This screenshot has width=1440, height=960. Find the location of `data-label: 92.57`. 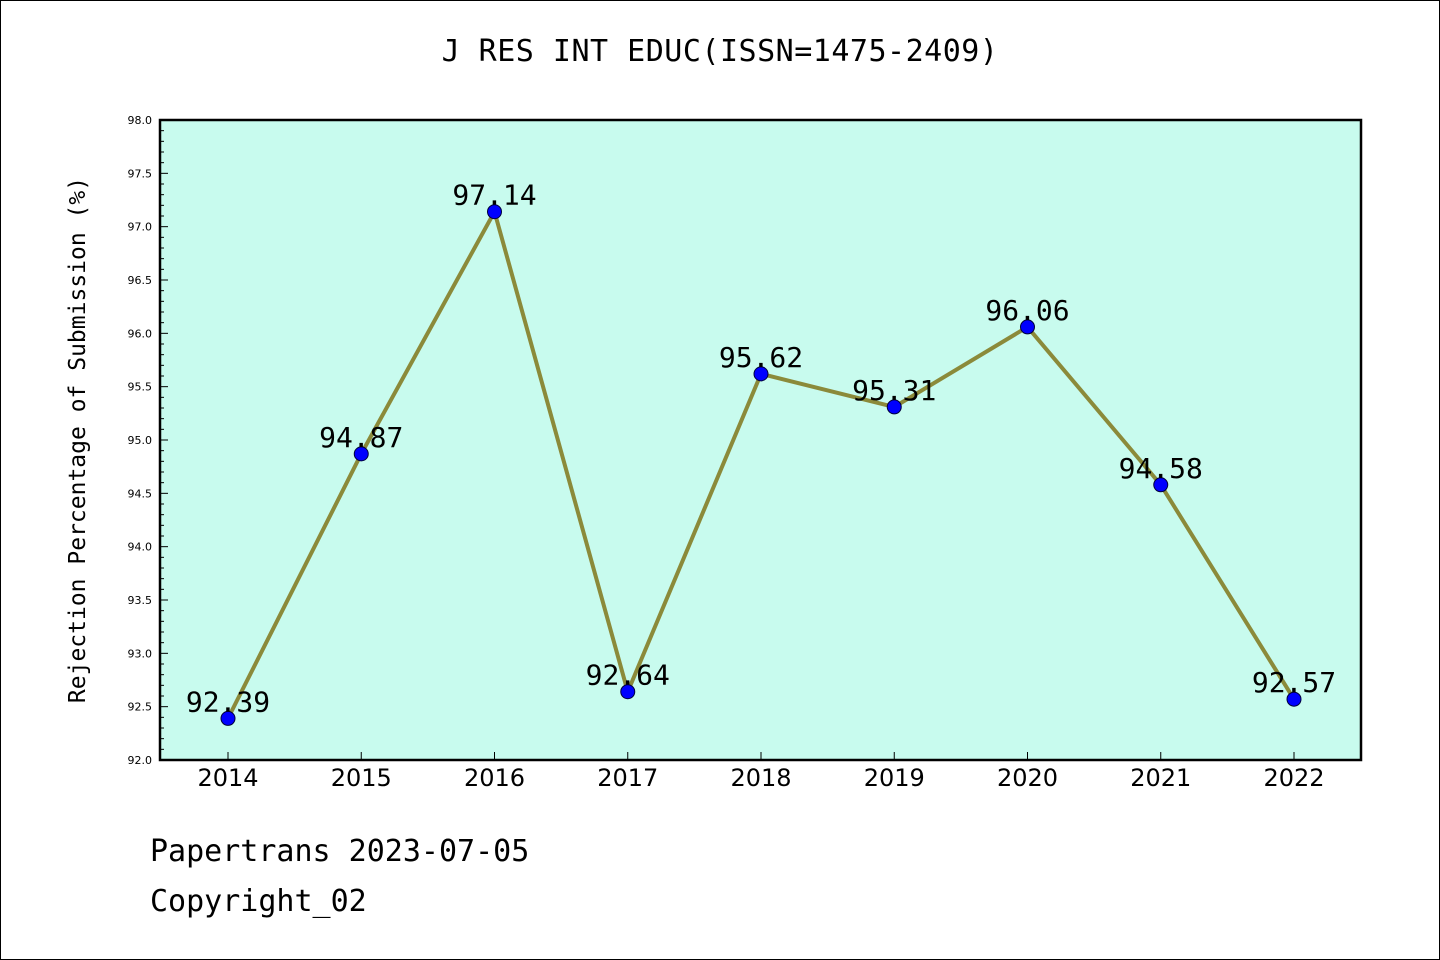

data-label: 92.57 is located at coordinates (1294, 682).